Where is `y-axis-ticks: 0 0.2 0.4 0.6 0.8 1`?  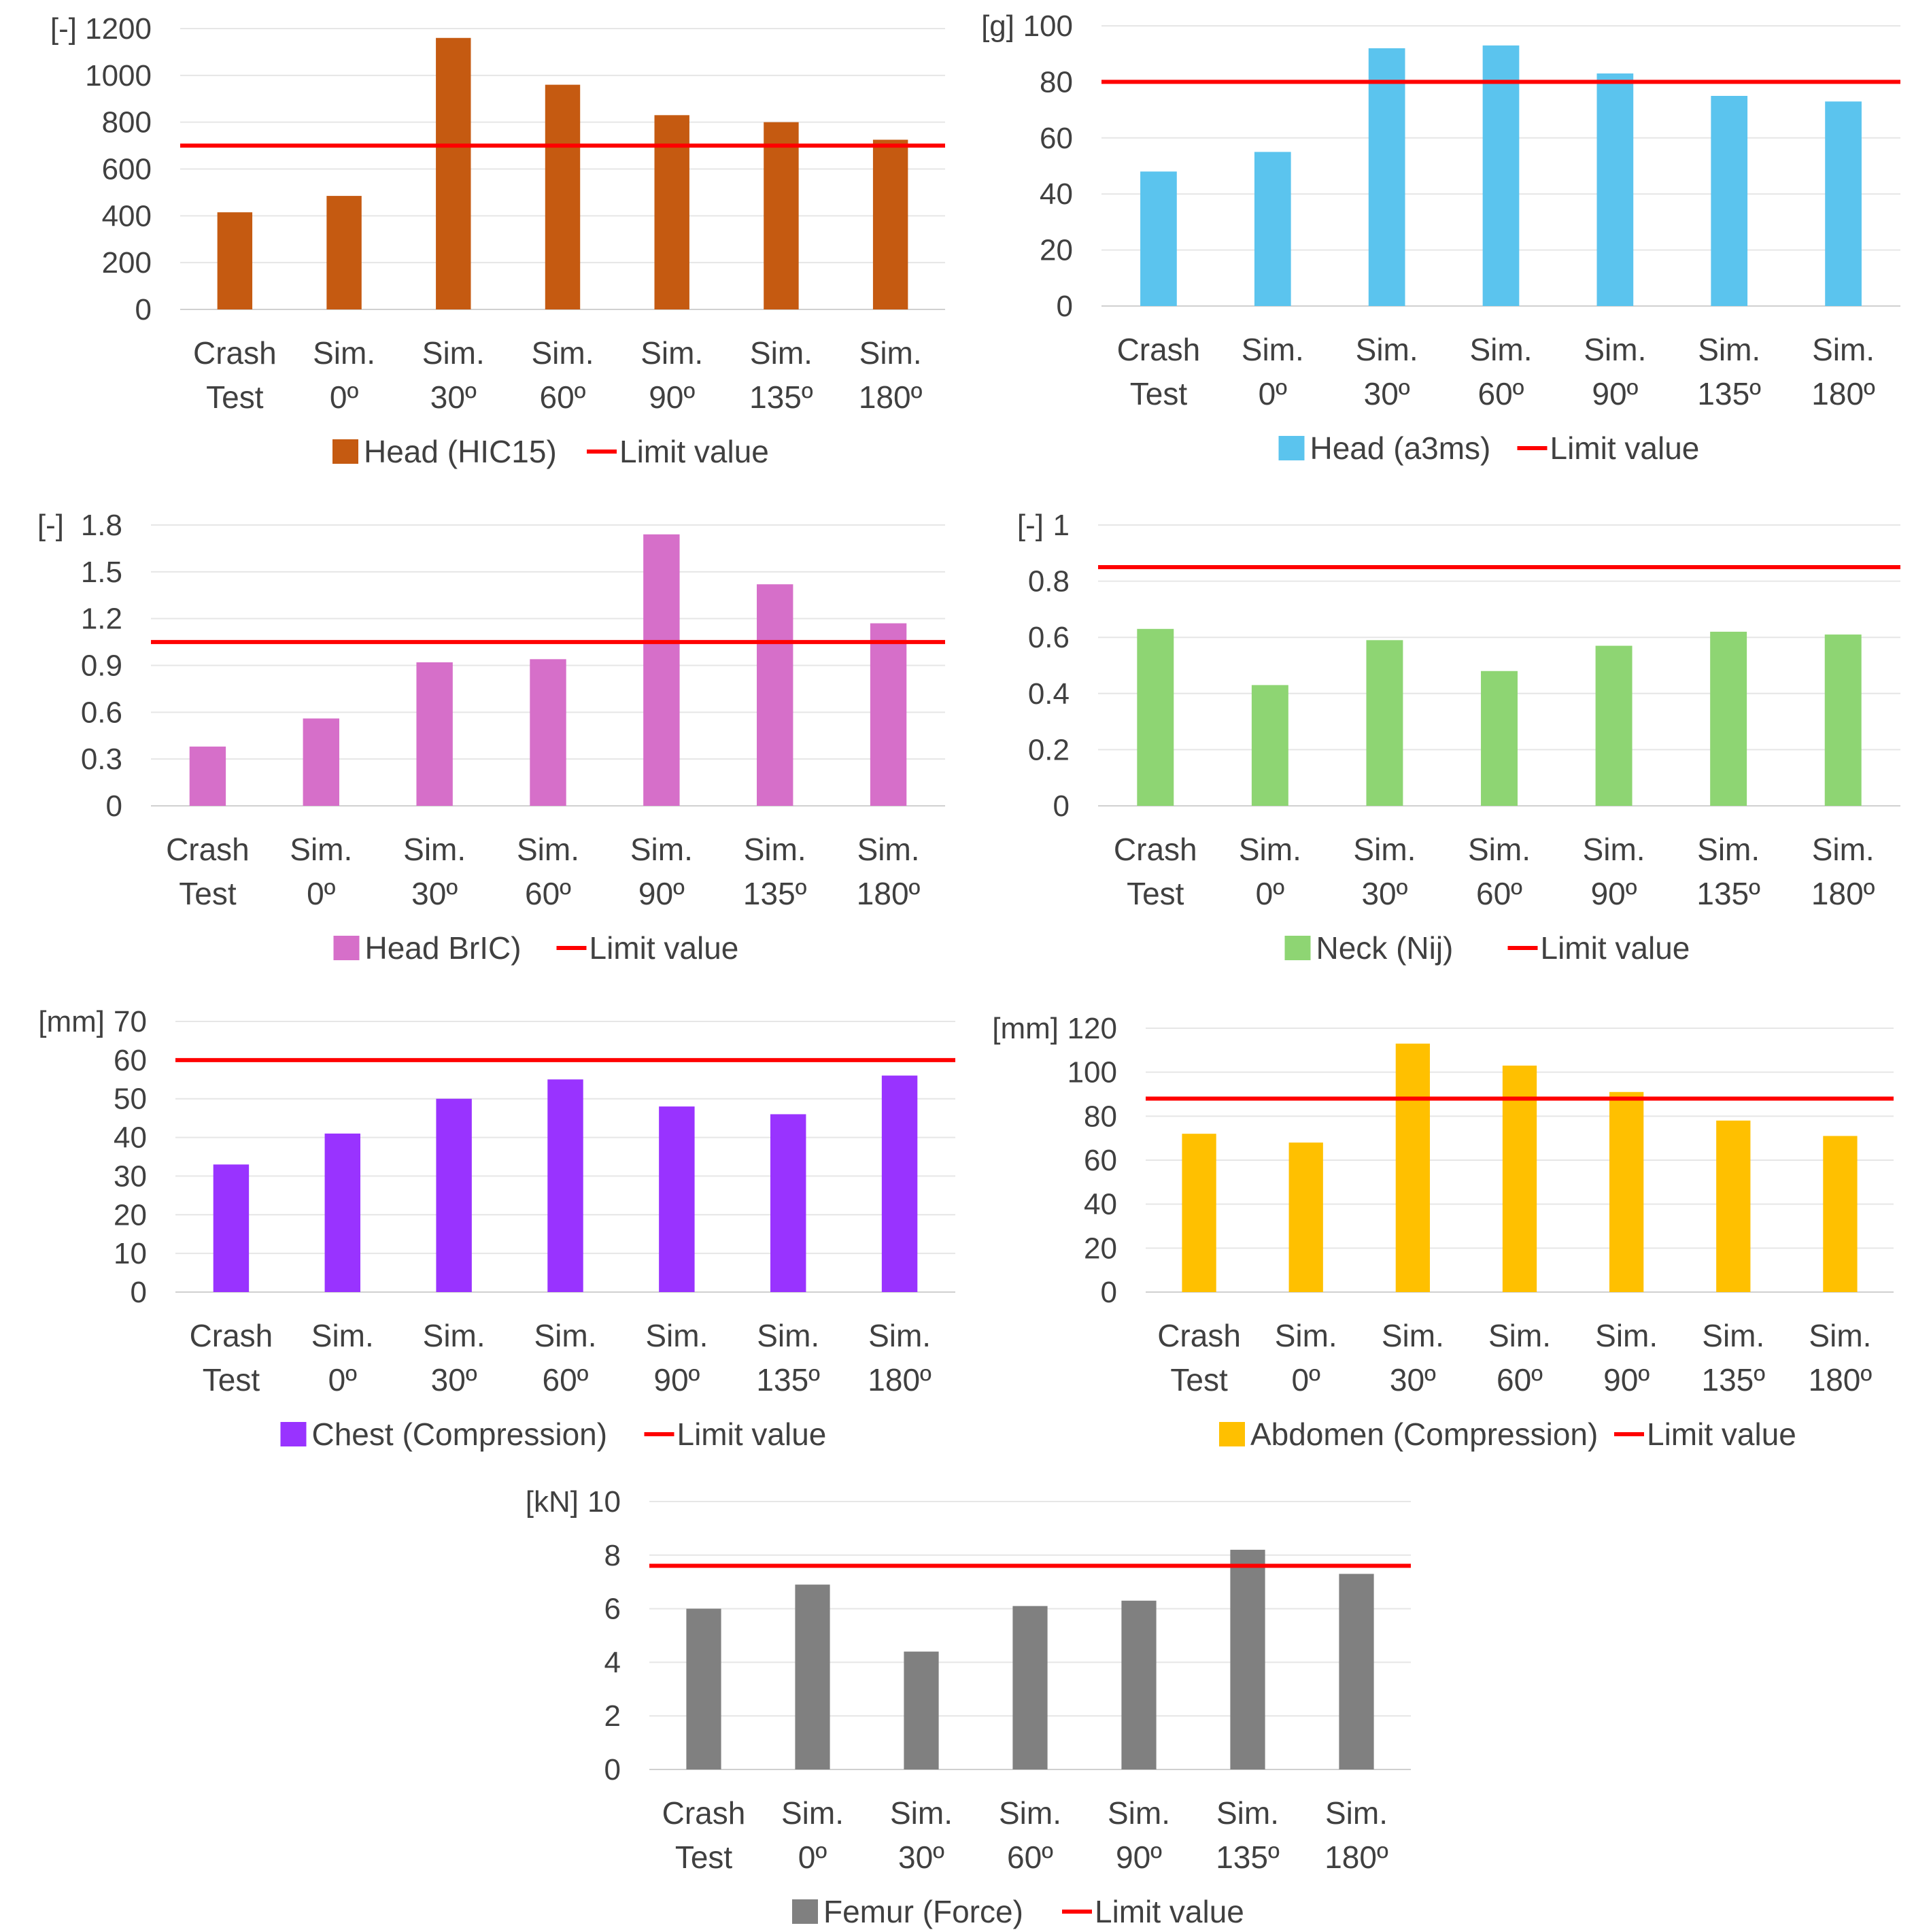 y-axis-ticks: 0 0.2 0.4 0.6 0.8 1 is located at coordinates (1049, 666).